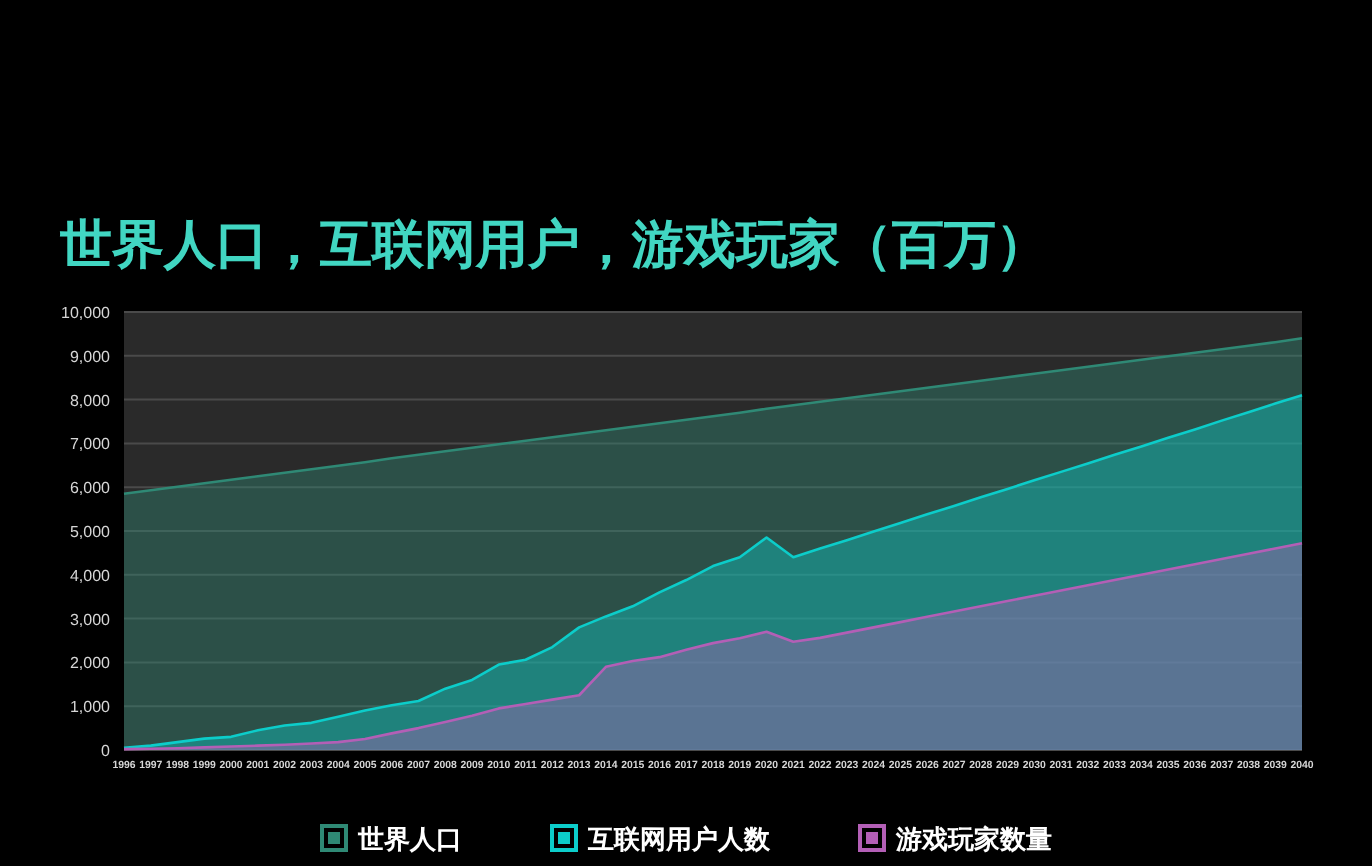  Describe the element at coordinates (90, 444) in the screenshot. I see `y-tick-label: 7,000` at that location.